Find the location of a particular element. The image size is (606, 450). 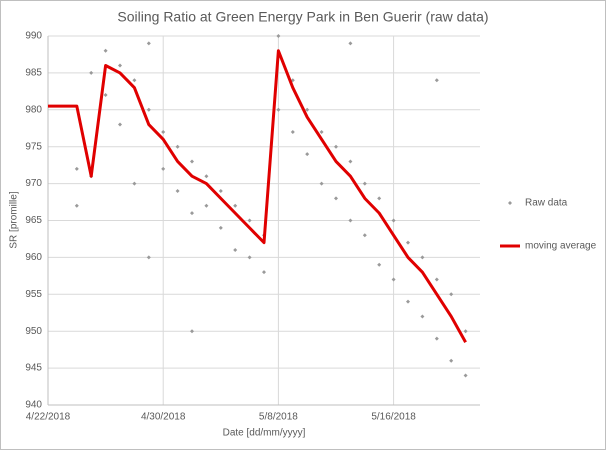

y-tick-label: 955 is located at coordinates (33, 294).